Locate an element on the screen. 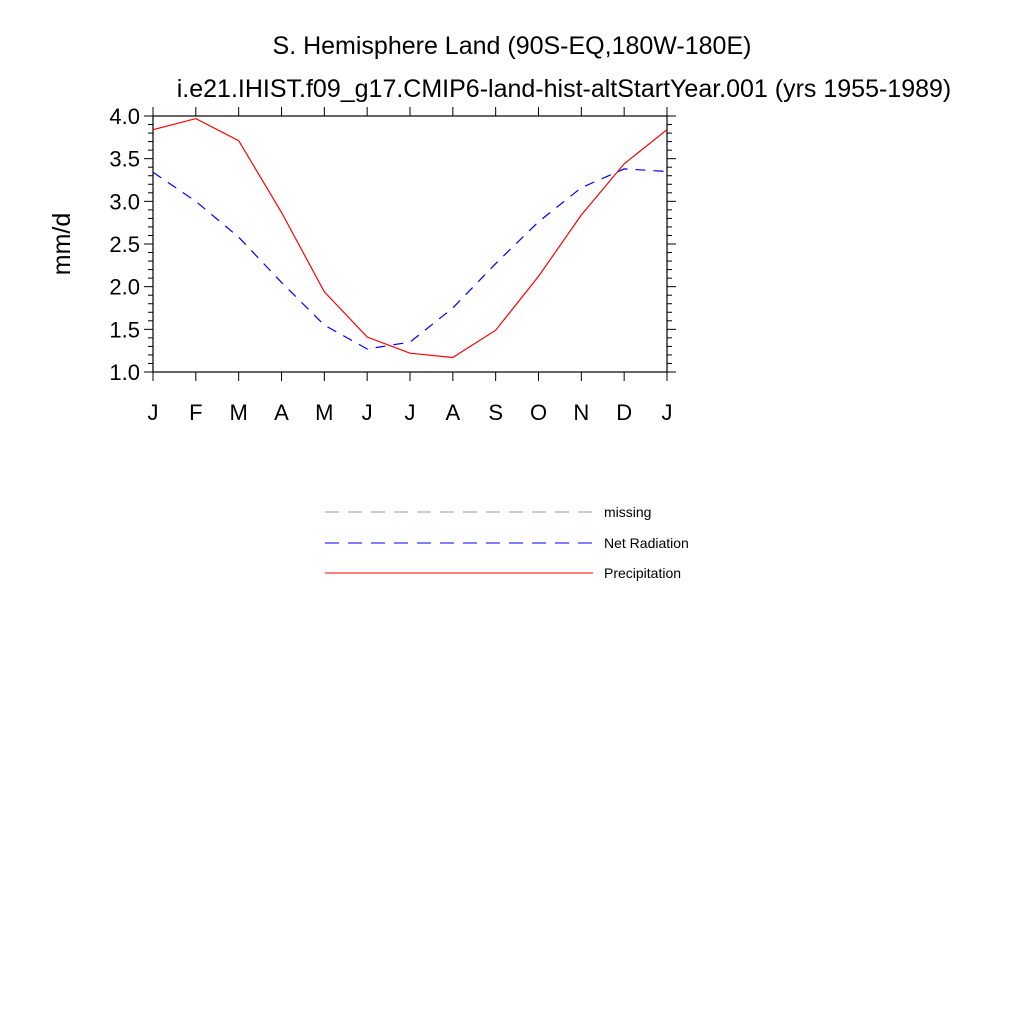  y-axis-label: mm/d is located at coordinates (62, 244).